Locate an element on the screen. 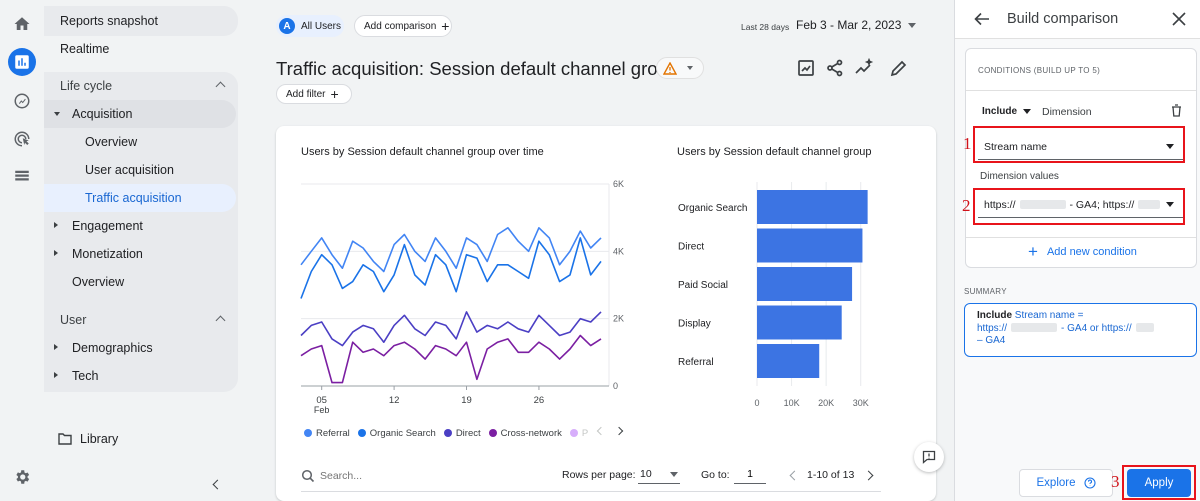 Image resolution: width=1200 pixels, height=501 pixels. conditions-divider is located at coordinates (1081, 90).